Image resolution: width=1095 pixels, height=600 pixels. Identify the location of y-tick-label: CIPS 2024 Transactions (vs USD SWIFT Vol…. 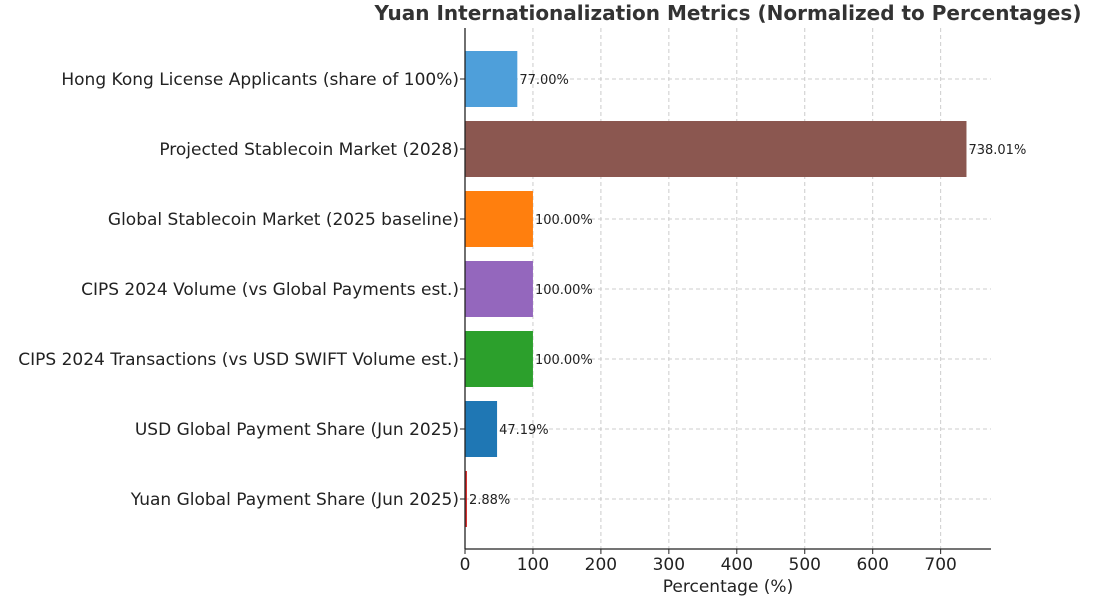
(238, 360).